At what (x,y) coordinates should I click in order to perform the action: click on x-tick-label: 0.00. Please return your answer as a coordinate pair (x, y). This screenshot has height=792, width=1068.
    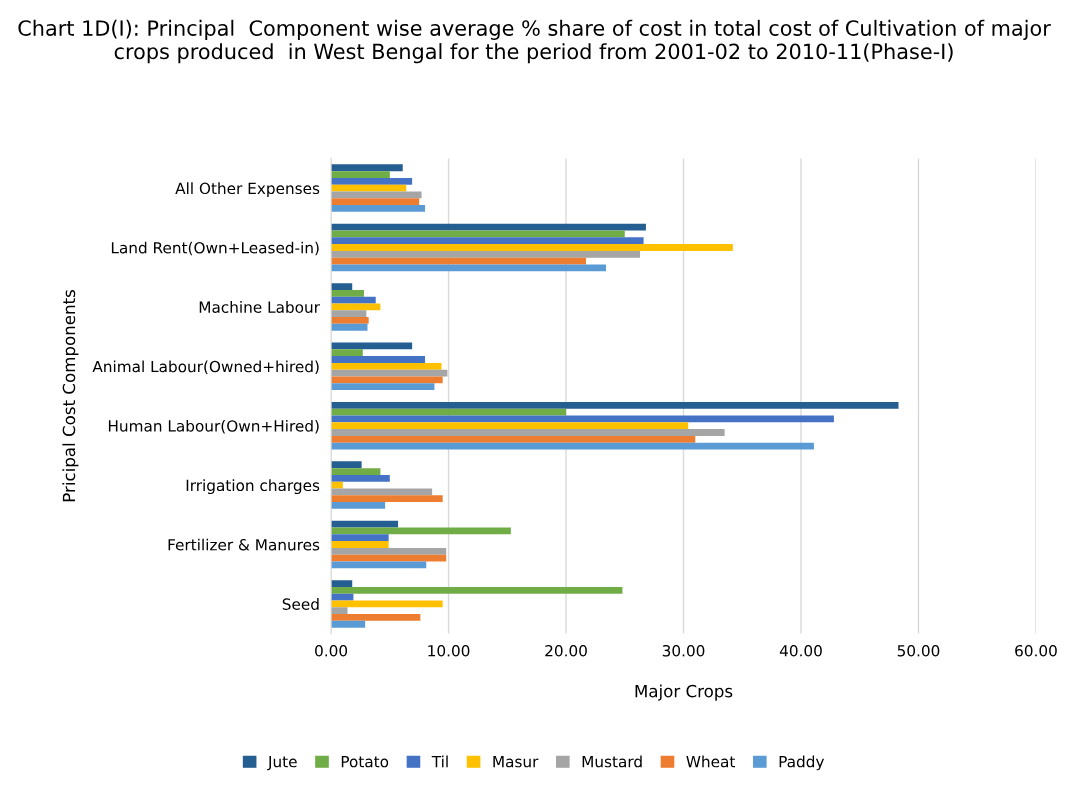
    Looking at the image, I should click on (331, 650).